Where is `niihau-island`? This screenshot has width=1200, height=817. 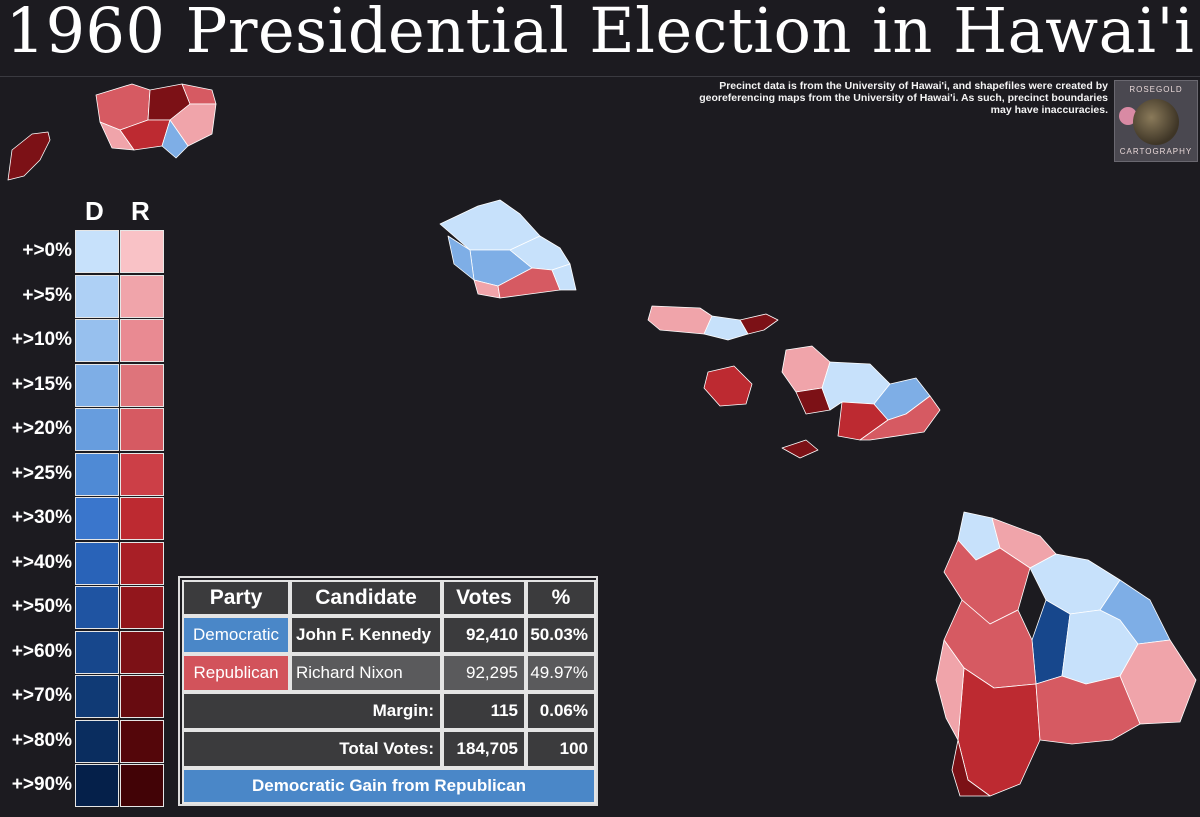
niihau-island is located at coordinates (29, 156).